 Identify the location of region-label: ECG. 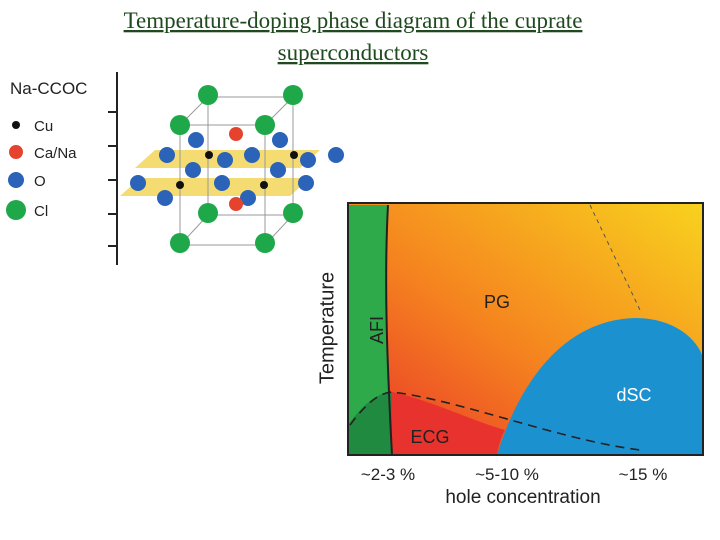
(429, 437).